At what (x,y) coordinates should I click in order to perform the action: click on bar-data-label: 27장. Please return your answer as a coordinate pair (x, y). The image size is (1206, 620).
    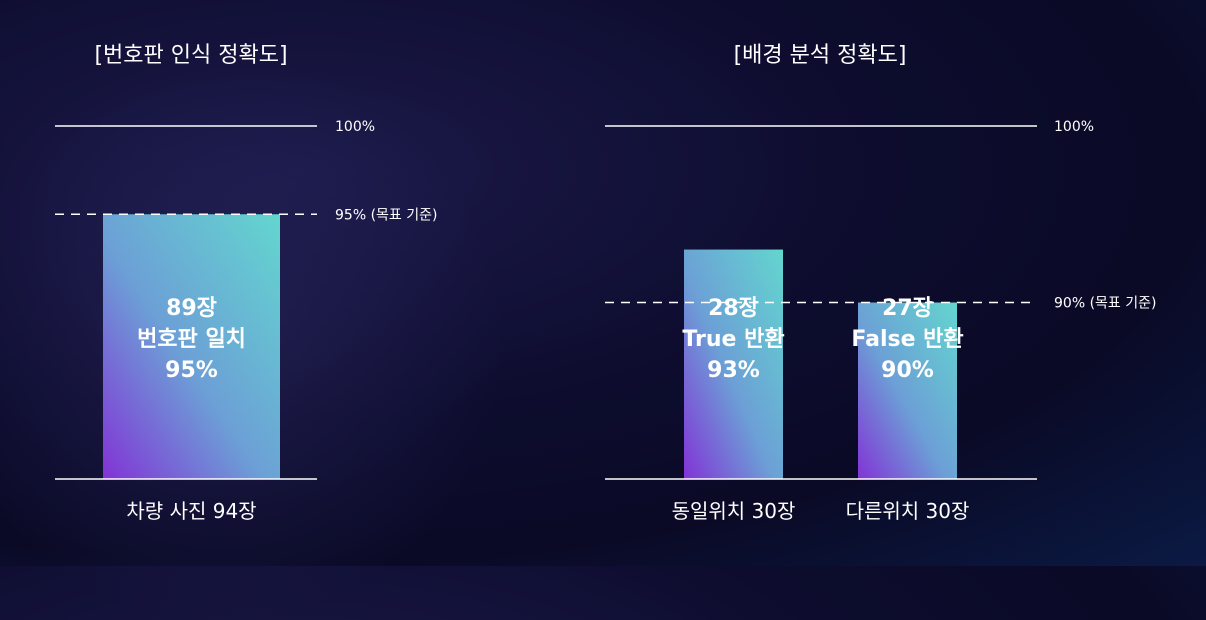
    Looking at the image, I should click on (907, 308).